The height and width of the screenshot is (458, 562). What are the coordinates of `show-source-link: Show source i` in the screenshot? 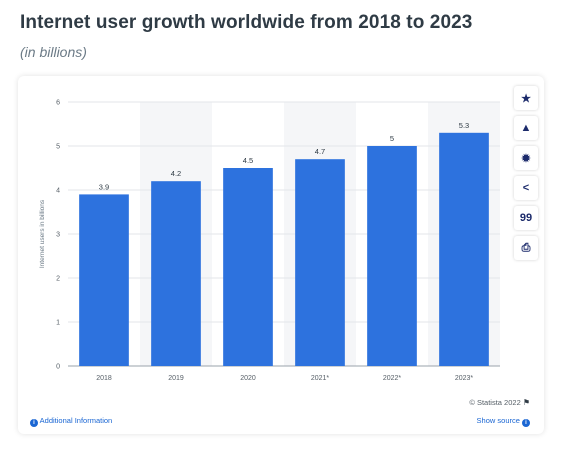 It's located at (503, 421).